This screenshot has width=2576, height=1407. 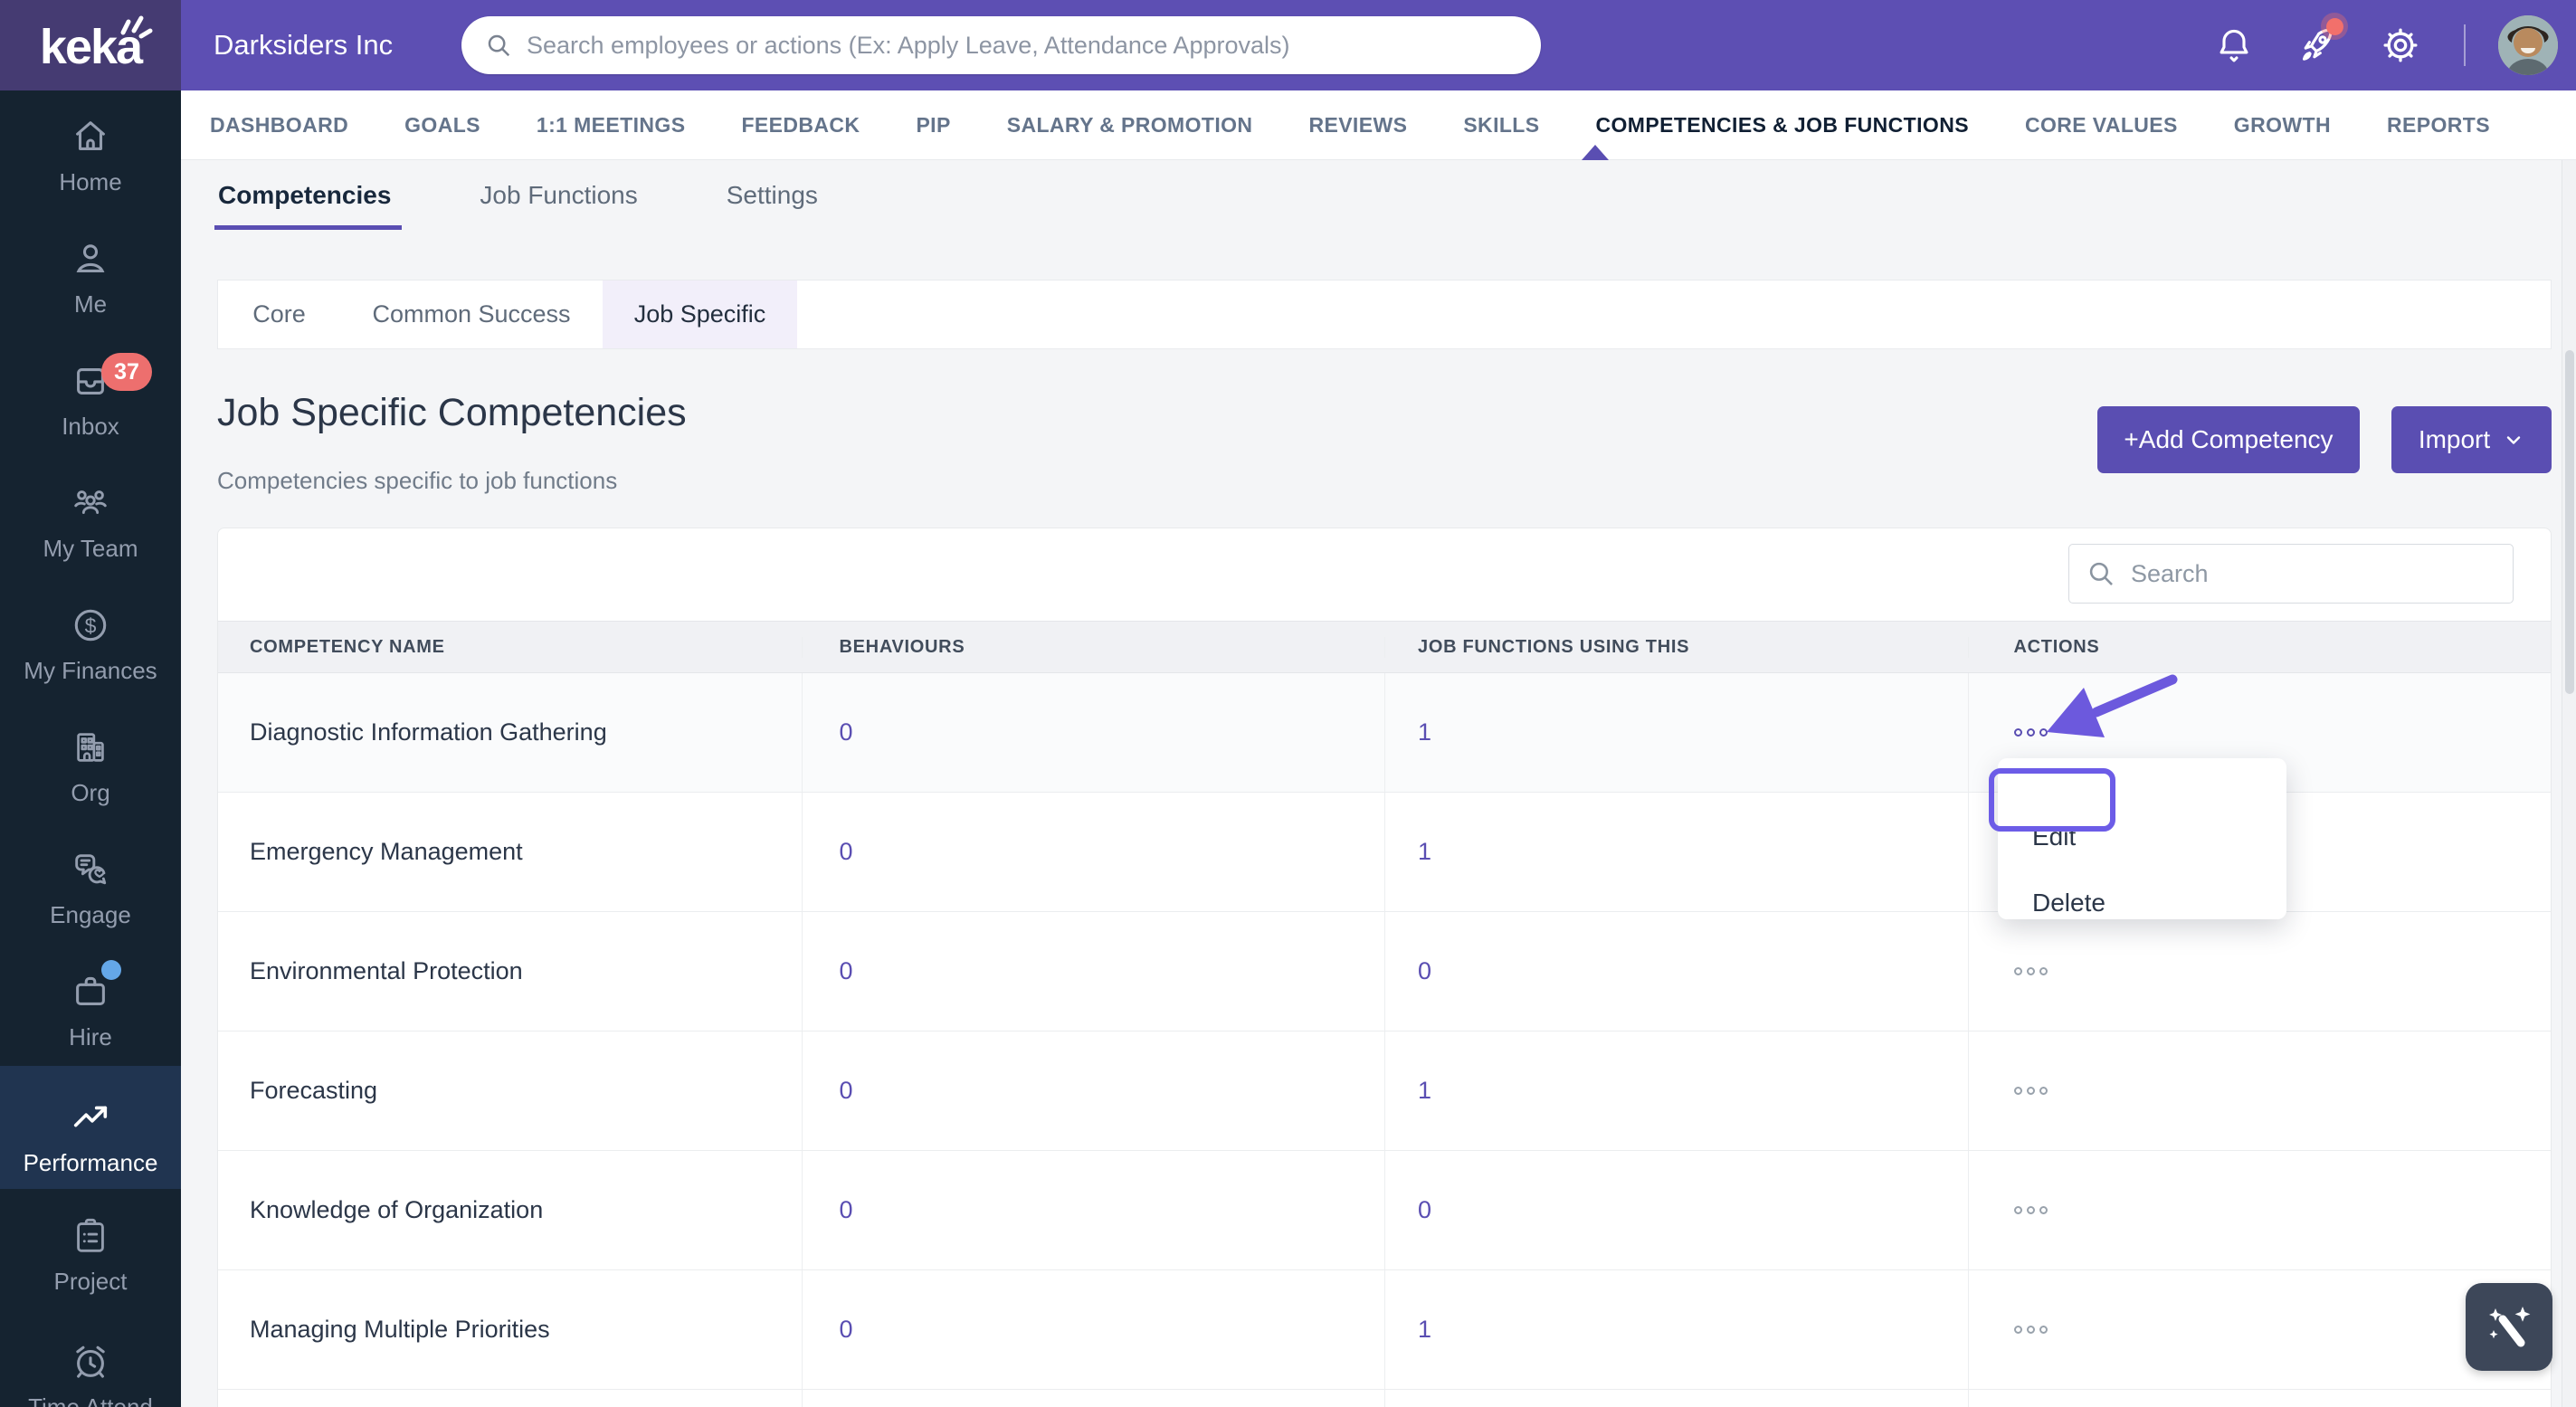 What do you see at coordinates (90, 397) in the screenshot?
I see `sidebar-item-inbox: 37 Inbox` at bounding box center [90, 397].